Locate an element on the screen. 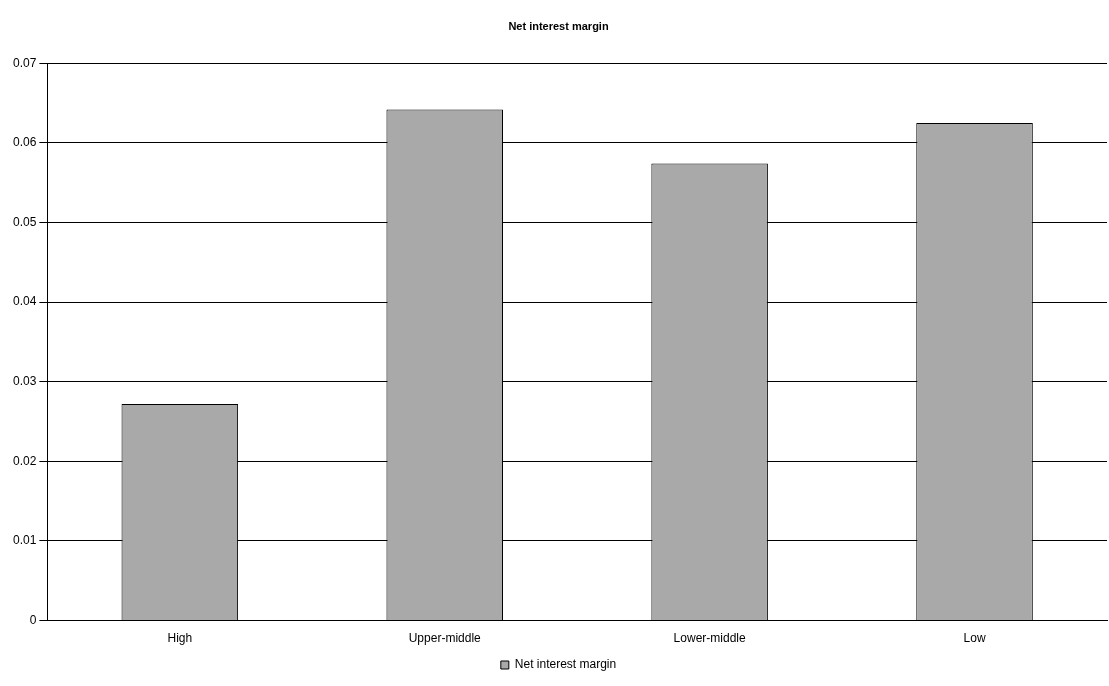 This screenshot has width=1109, height=686. legend-label: Net interest margin is located at coordinates (565, 664).